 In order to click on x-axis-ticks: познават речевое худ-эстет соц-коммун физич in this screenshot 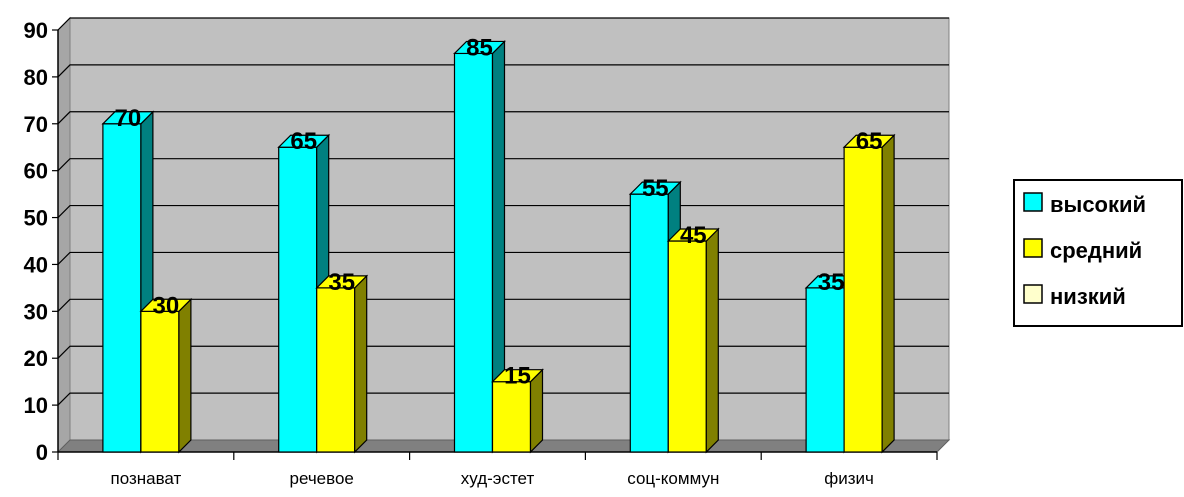, I will do `click(497, 470)`.